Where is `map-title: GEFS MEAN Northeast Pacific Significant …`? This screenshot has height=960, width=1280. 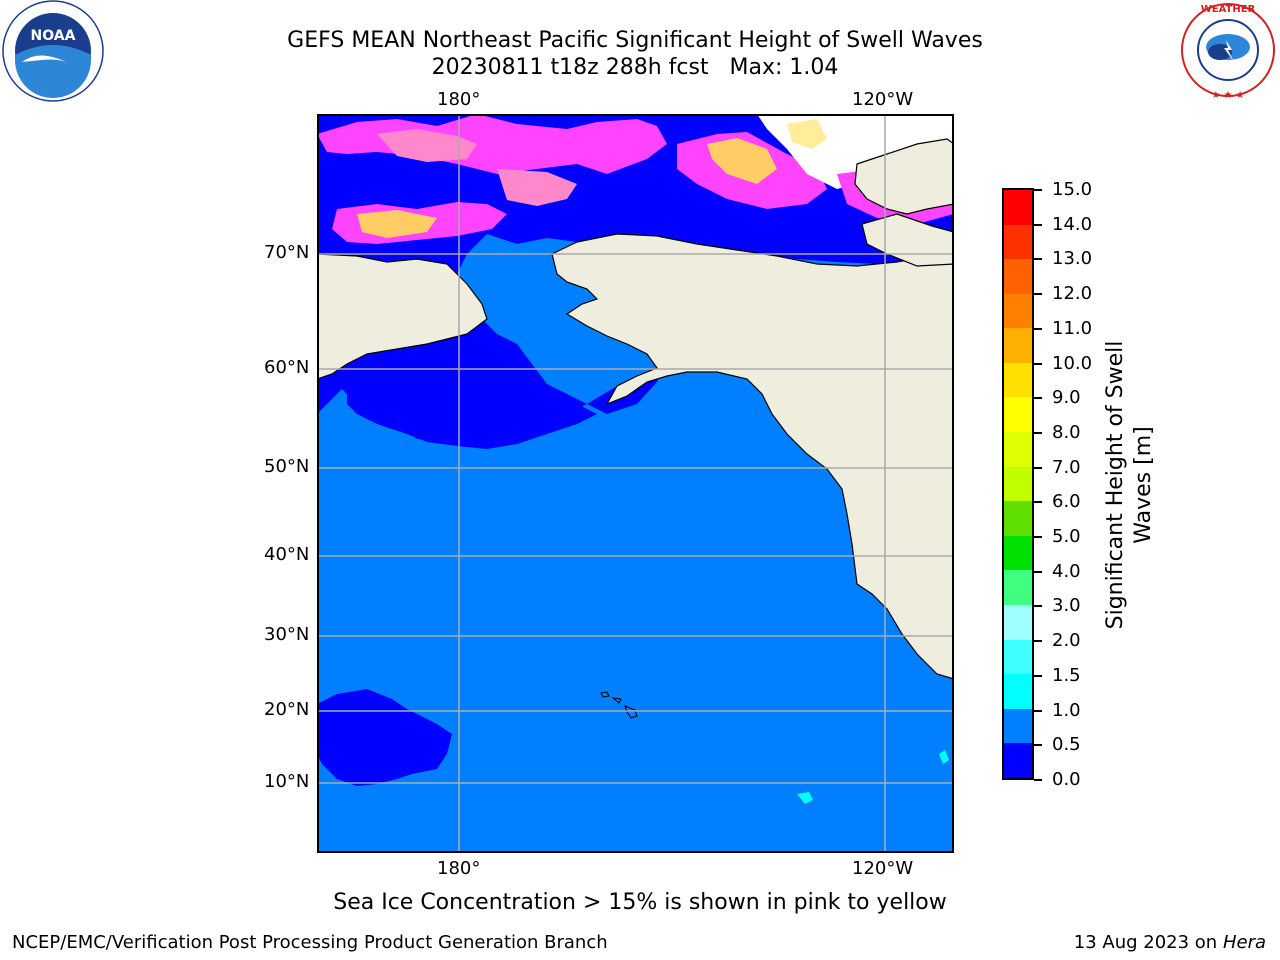
map-title: GEFS MEAN Northeast Pacific Significant … is located at coordinates (635, 40).